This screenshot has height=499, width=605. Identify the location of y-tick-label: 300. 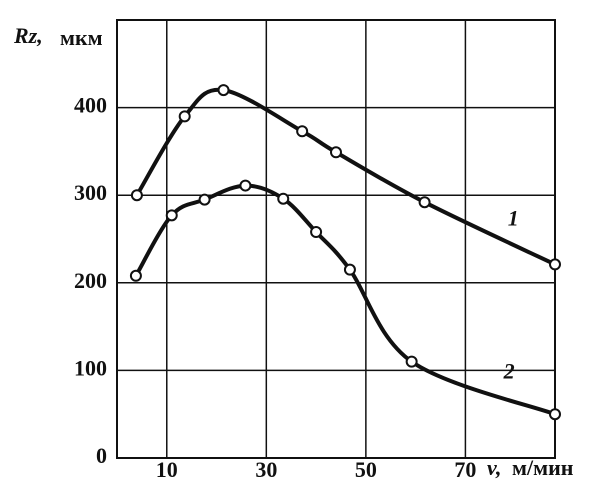
(90, 192).